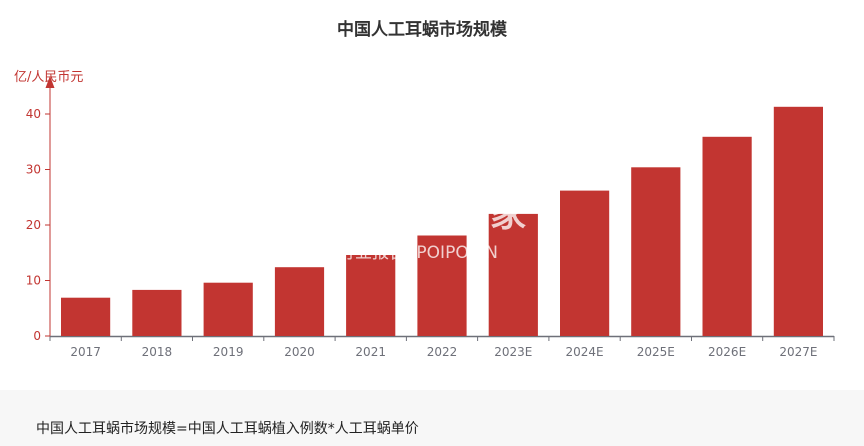 The image size is (864, 446). What do you see at coordinates (656, 352) in the screenshot?
I see `x-tick-label: 2025E` at bounding box center [656, 352].